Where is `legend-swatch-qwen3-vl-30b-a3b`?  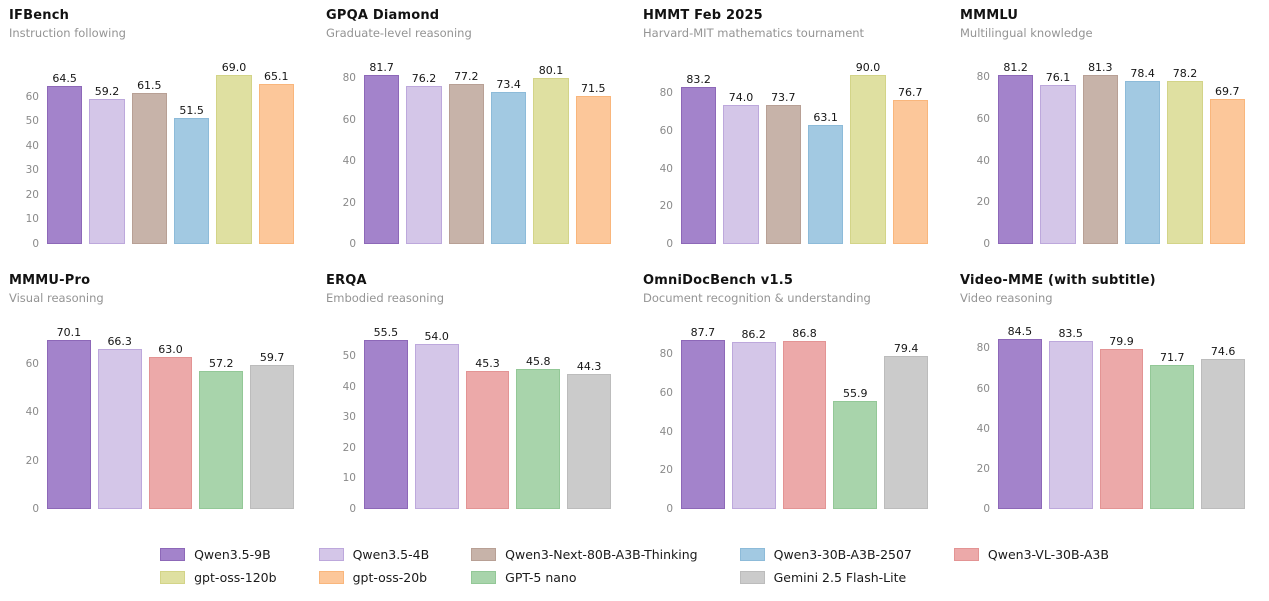 legend-swatch-qwen3-vl-30b-a3b is located at coordinates (966, 554).